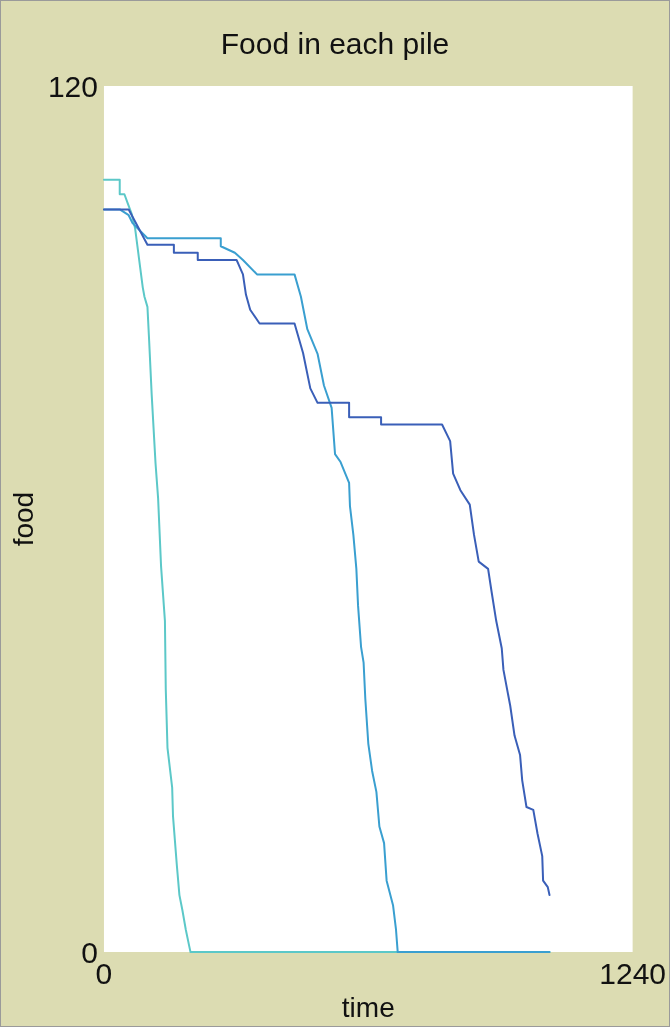 The image size is (670, 1027). I want to click on y-axis-title: food, so click(23, 519).